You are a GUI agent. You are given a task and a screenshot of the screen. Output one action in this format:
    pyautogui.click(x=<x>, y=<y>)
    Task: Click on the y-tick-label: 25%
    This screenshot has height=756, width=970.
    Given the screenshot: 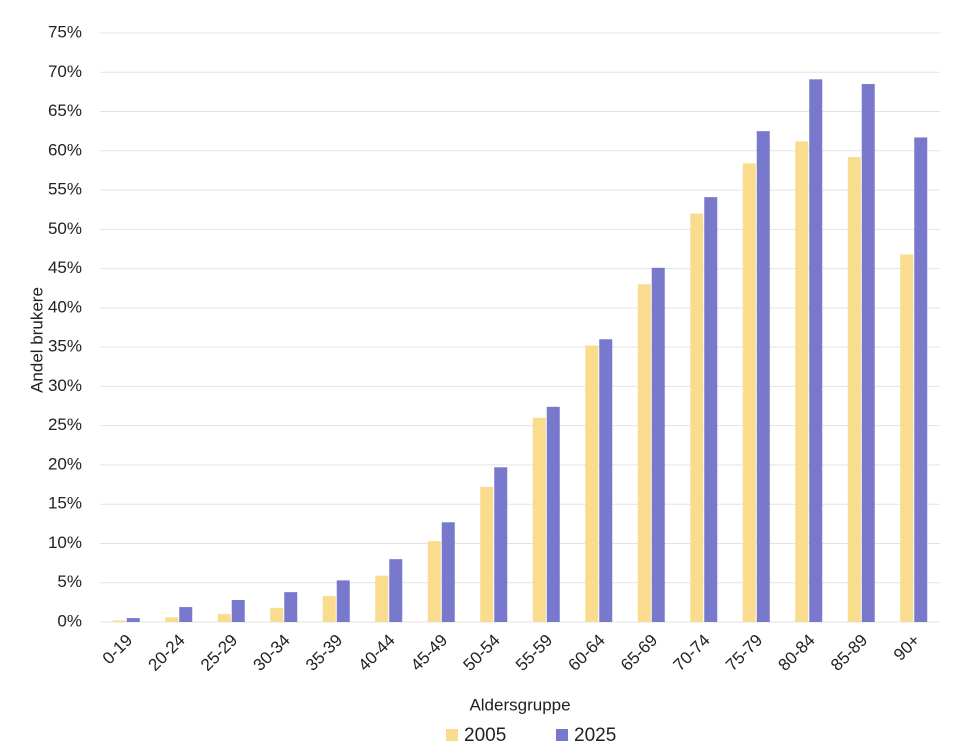 What is the action you would take?
    pyautogui.click(x=65, y=424)
    